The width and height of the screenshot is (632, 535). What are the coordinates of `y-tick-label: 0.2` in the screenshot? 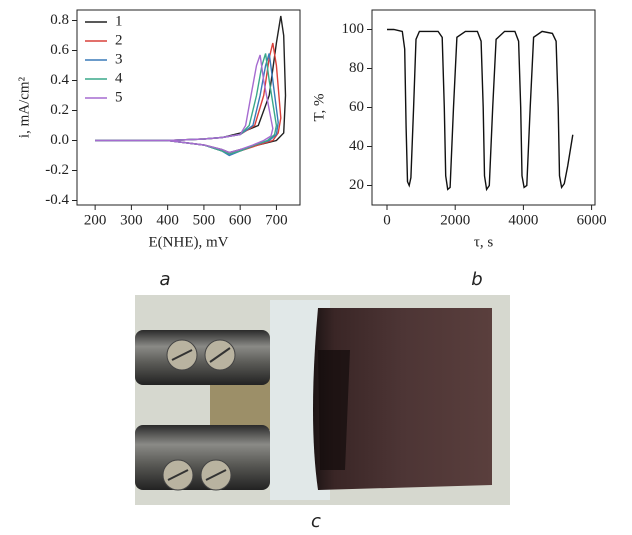 It's located at (59, 110).